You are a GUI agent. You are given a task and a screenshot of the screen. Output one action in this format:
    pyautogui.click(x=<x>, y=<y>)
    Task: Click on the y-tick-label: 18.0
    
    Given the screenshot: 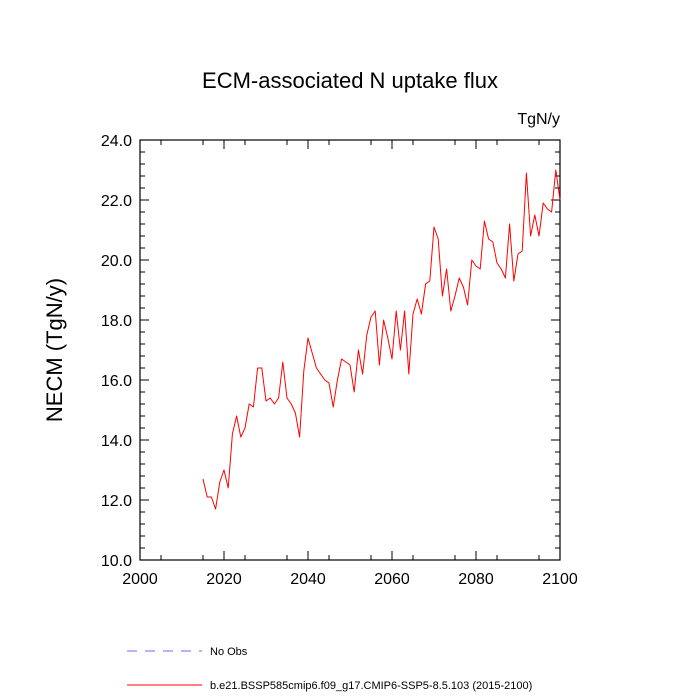 What is the action you would take?
    pyautogui.click(x=116, y=321)
    